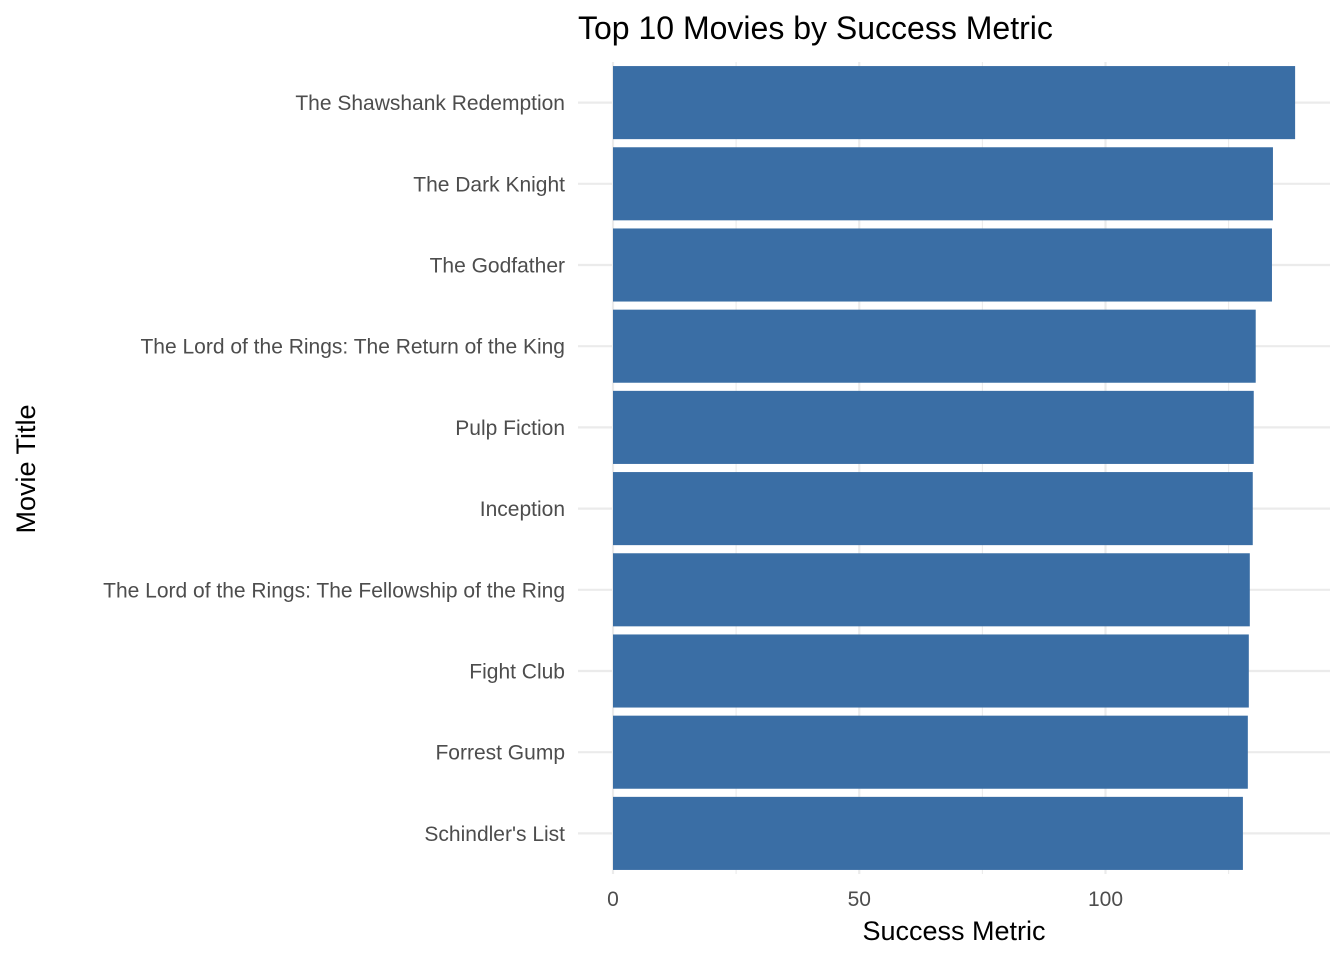  Describe the element at coordinates (613, 899) in the screenshot. I see `x-tick-label: 0` at that location.